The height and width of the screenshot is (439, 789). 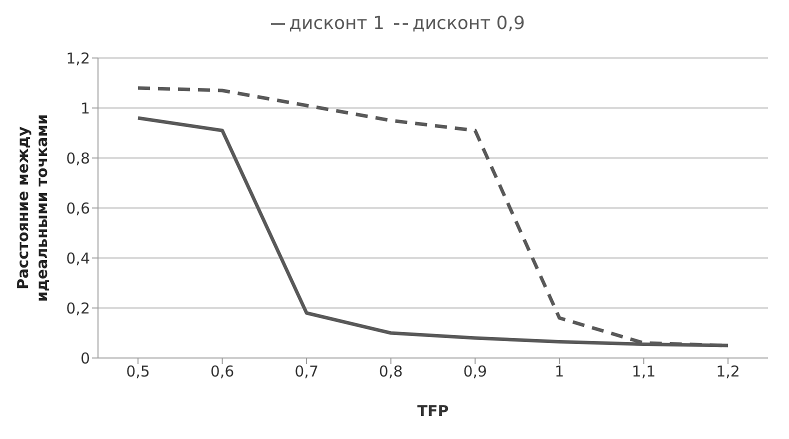 What do you see at coordinates (85, 108) in the screenshot?
I see `y-tick-label: 1` at bounding box center [85, 108].